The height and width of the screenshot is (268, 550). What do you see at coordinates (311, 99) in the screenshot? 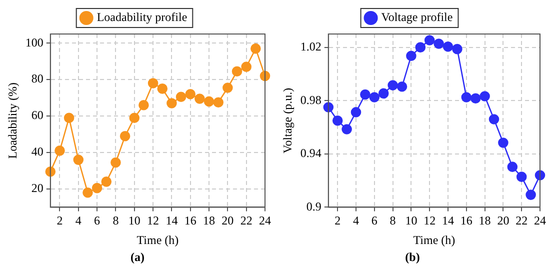
I see `y-tick-label: 0.98` at bounding box center [311, 99].